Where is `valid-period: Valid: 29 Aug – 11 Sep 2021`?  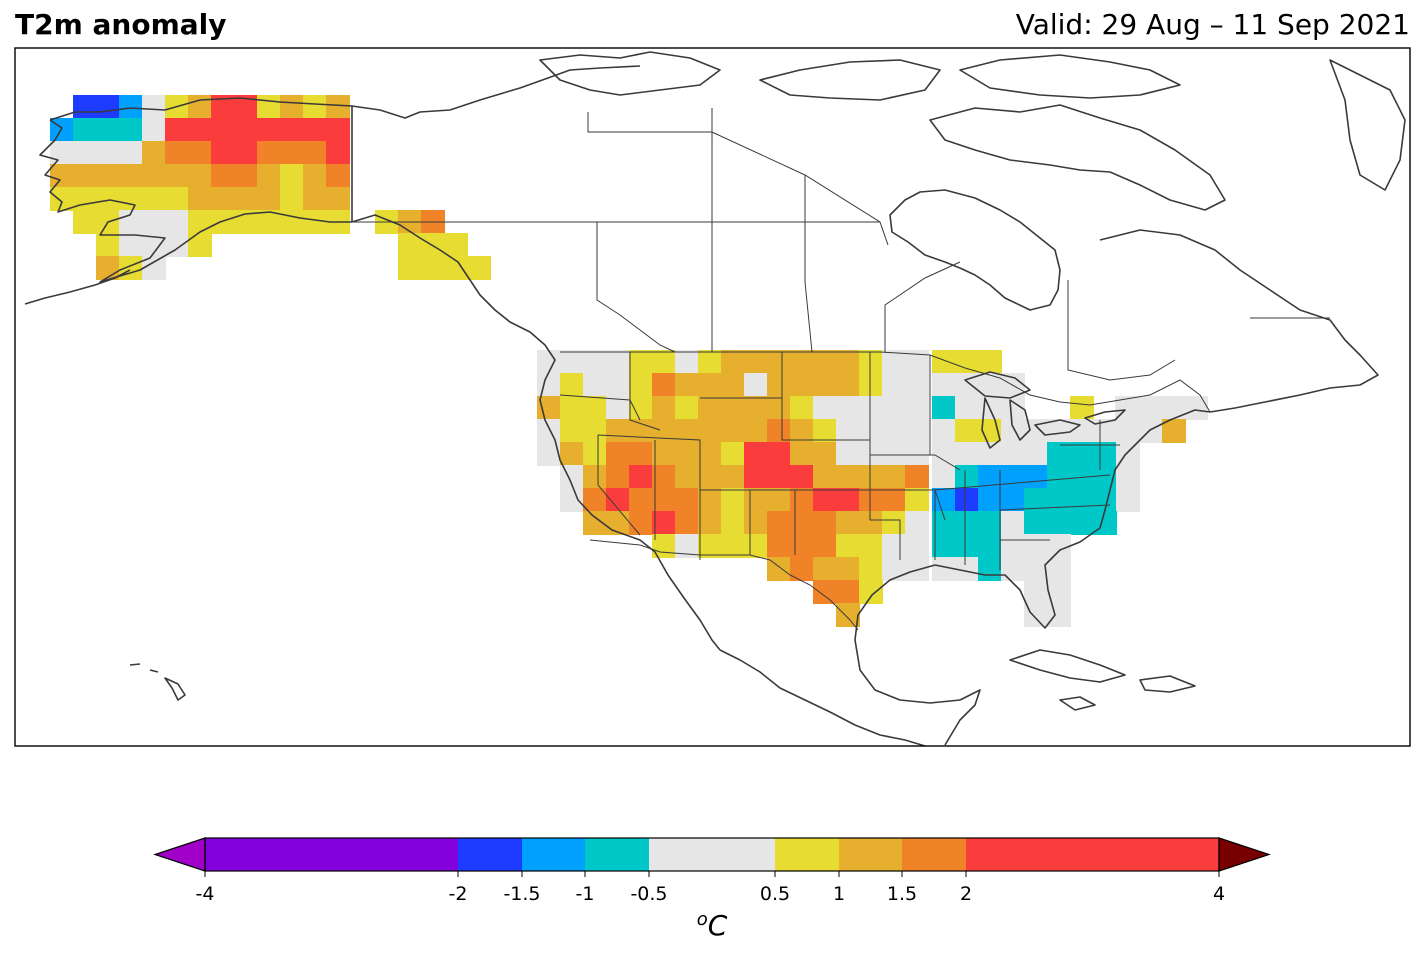 valid-period: Valid: 29 Aug – 11 Sep 2021 is located at coordinates (1212, 24).